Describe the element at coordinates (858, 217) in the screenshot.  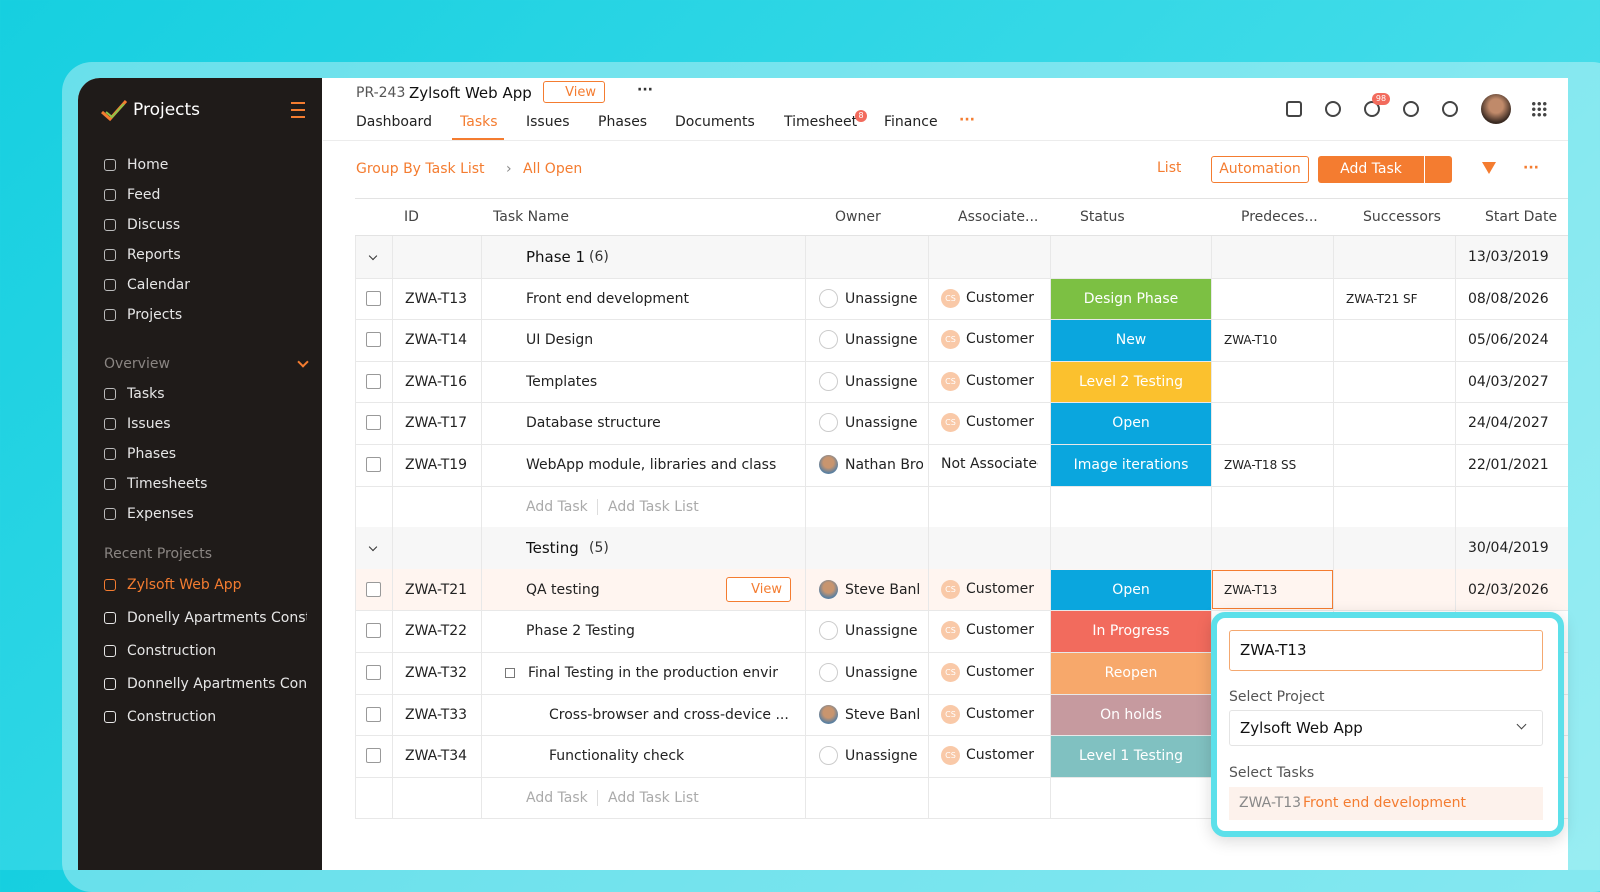
I see `column-header: Owner` at that location.